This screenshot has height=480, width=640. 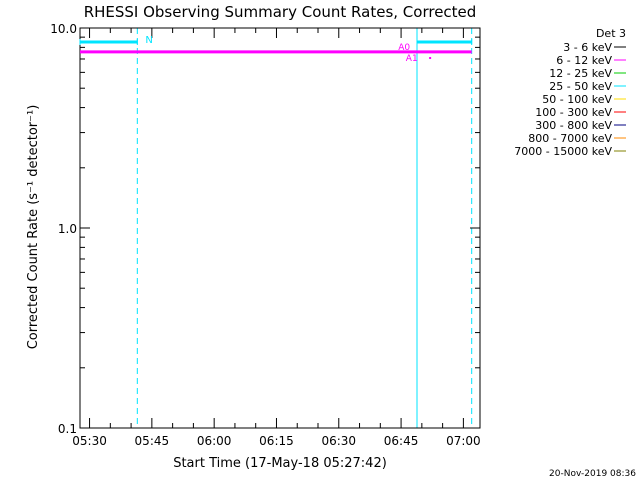 I want to click on x-tick-label: 05:30, so click(x=89, y=441).